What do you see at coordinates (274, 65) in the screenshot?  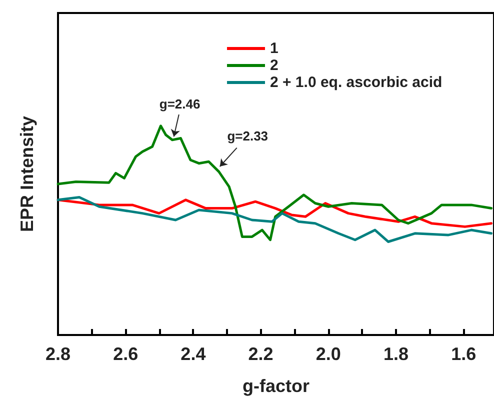 I see `legend-label: 2` at bounding box center [274, 65].